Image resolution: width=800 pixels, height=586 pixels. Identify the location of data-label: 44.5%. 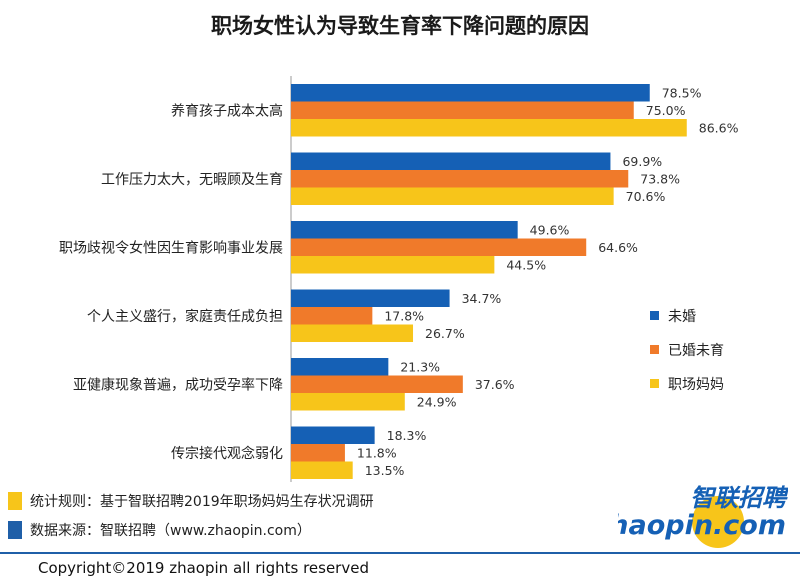
(526, 265).